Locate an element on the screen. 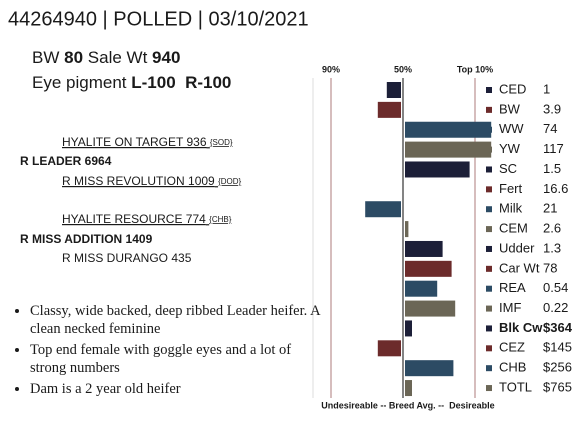 The image size is (580, 428). sale-wt: 940 is located at coordinates (166, 57).